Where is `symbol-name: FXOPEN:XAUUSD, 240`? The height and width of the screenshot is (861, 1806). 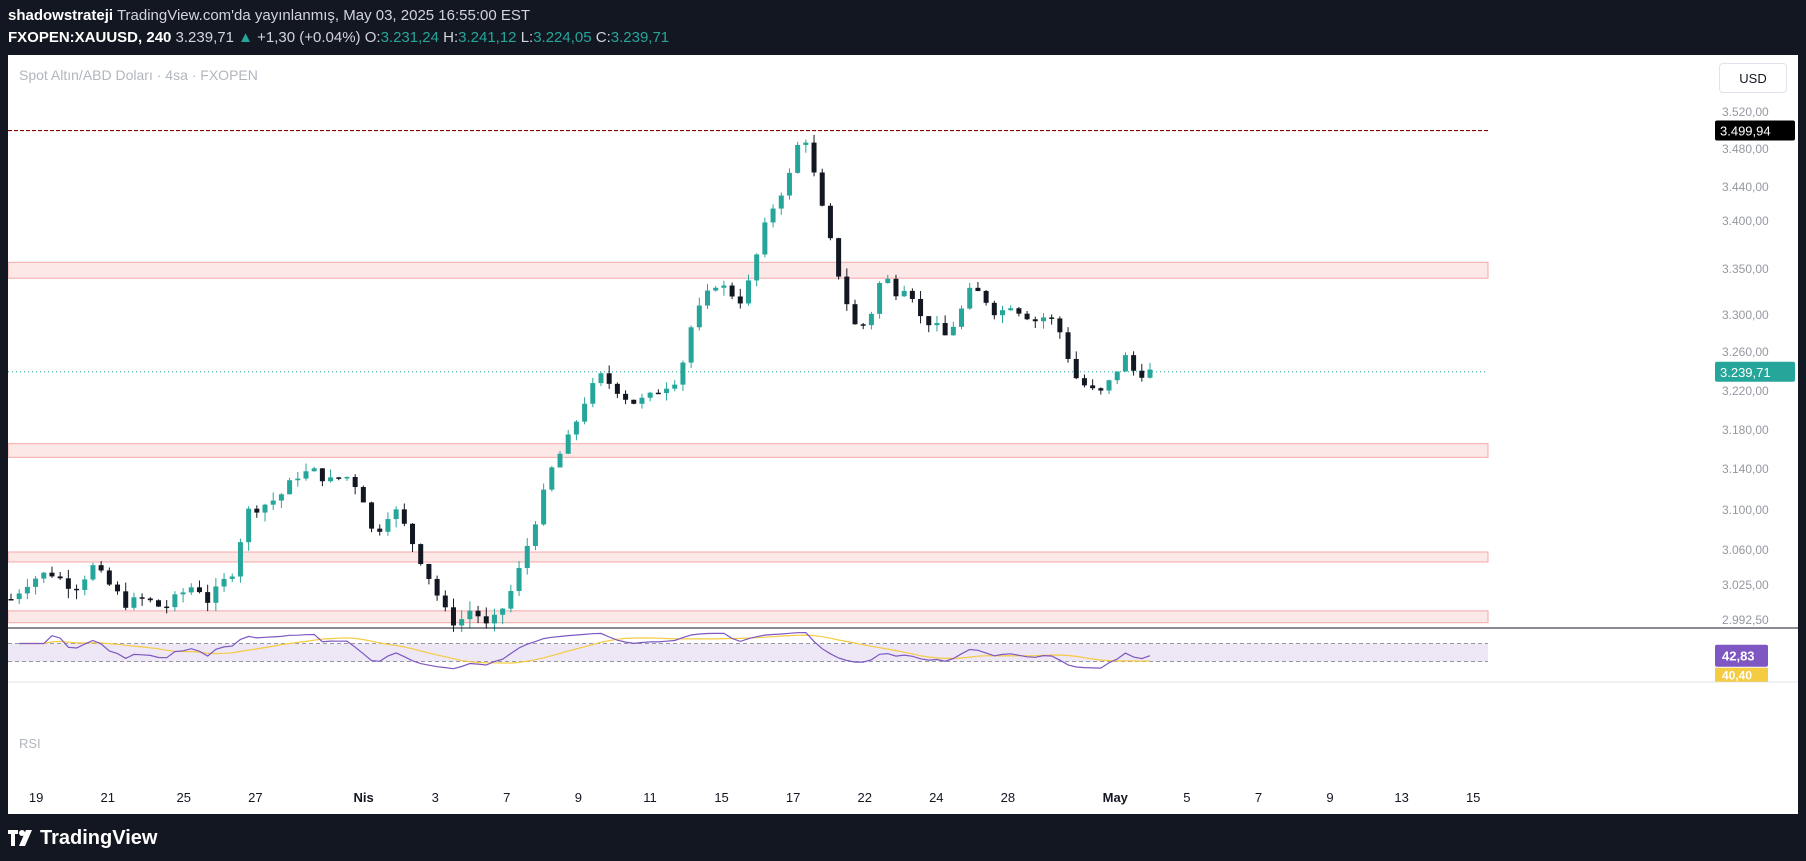 symbol-name: FXOPEN:XAUUSD, 240 is located at coordinates (90, 37).